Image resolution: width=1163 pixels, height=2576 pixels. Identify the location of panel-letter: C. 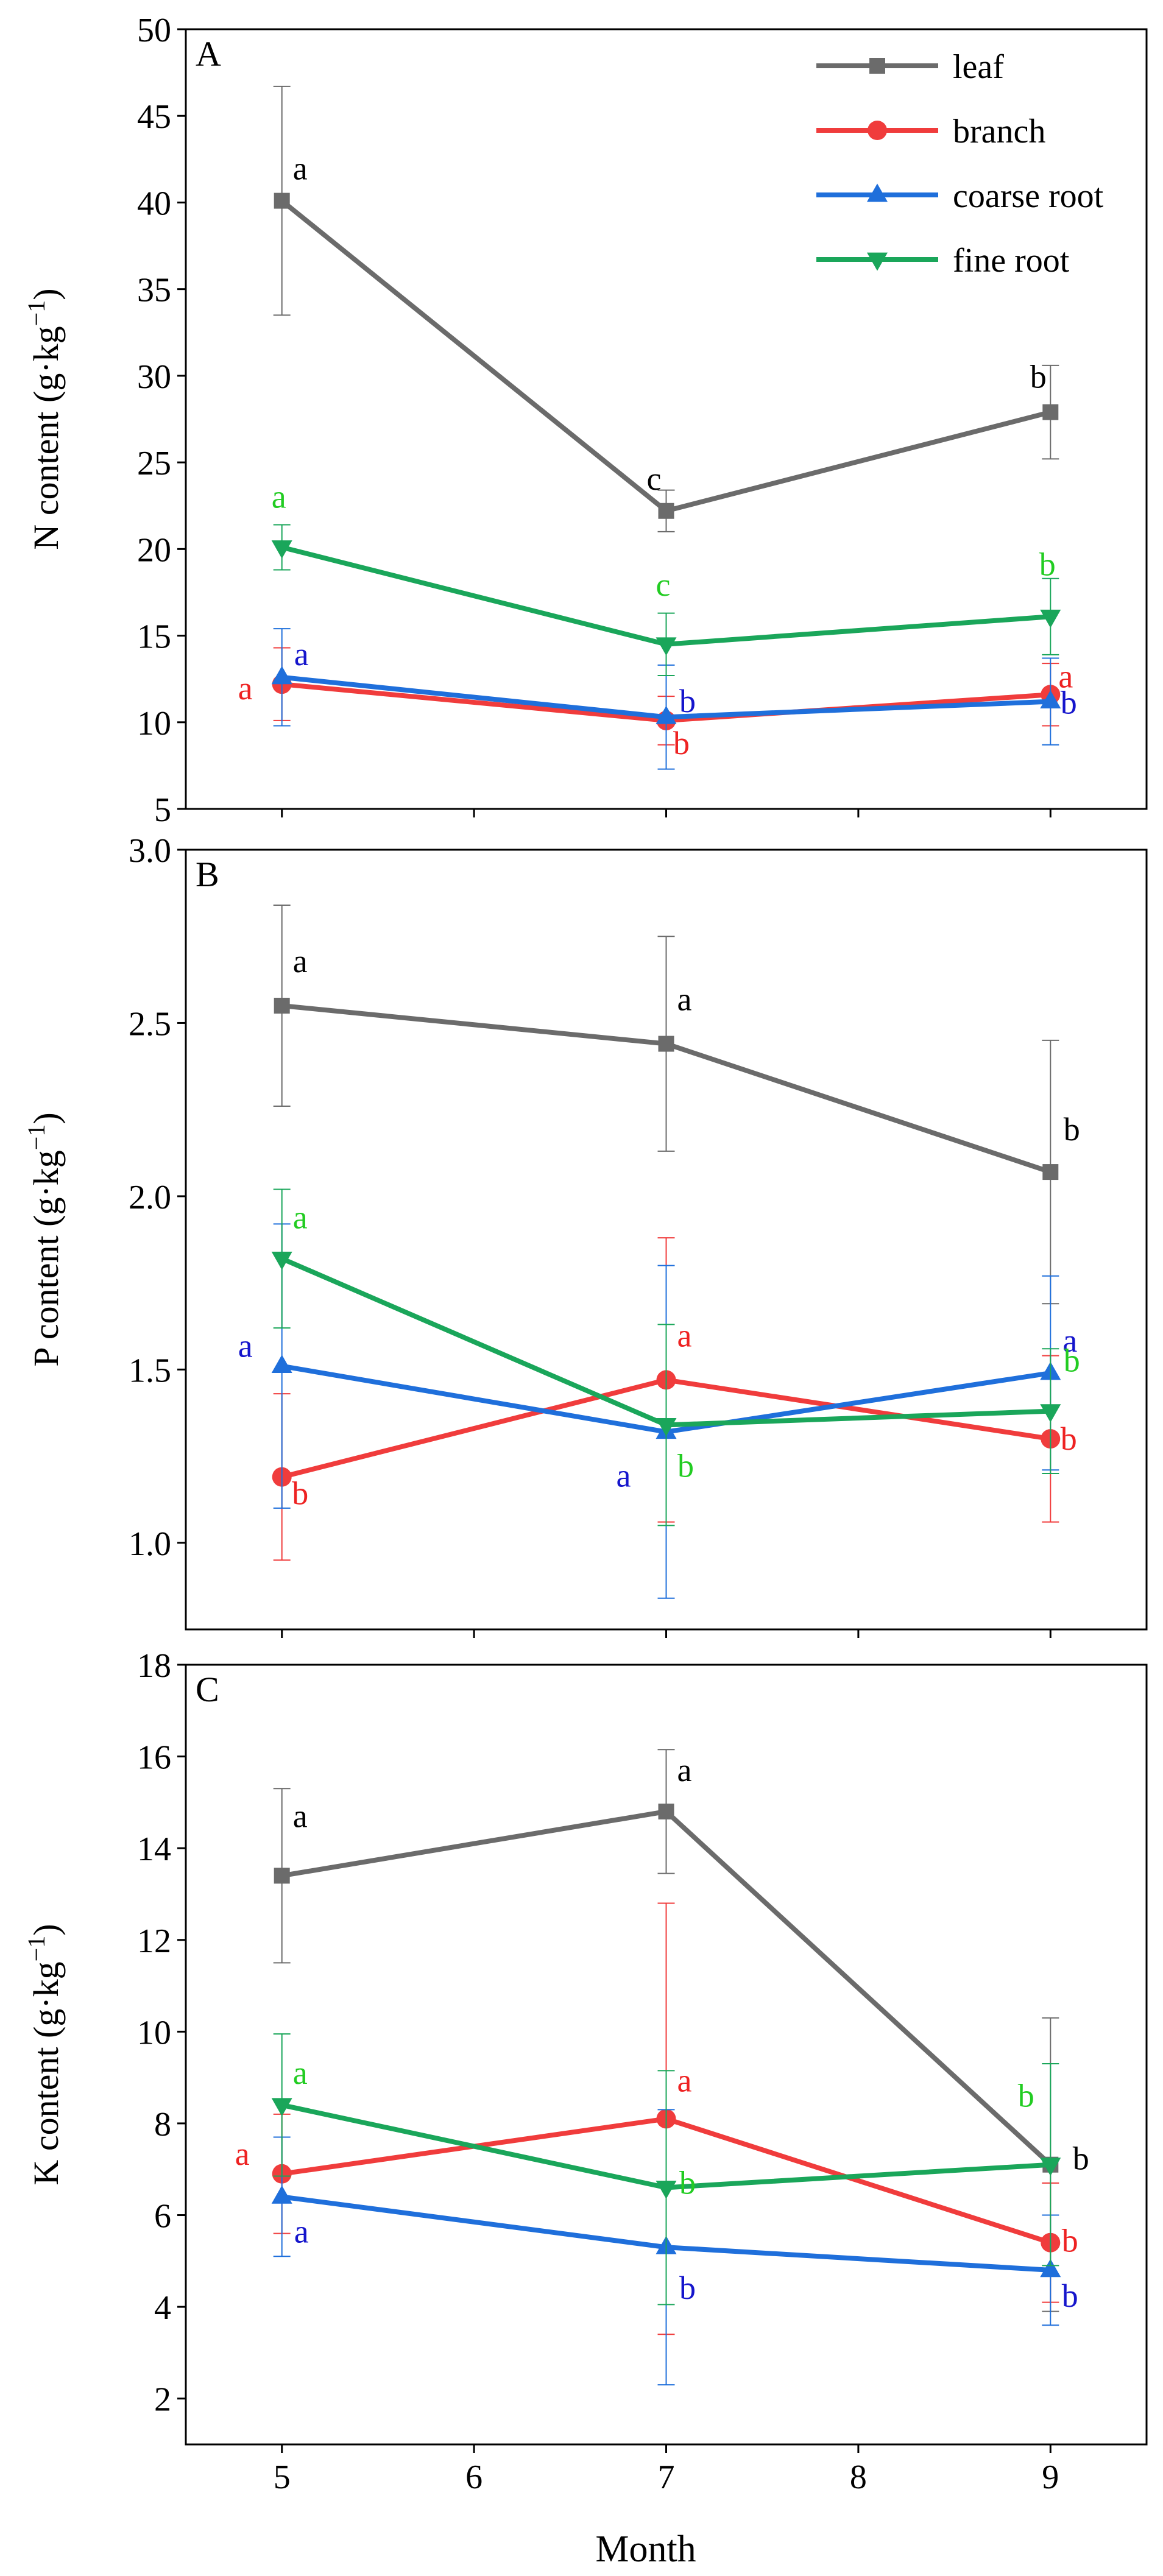
(207, 1689).